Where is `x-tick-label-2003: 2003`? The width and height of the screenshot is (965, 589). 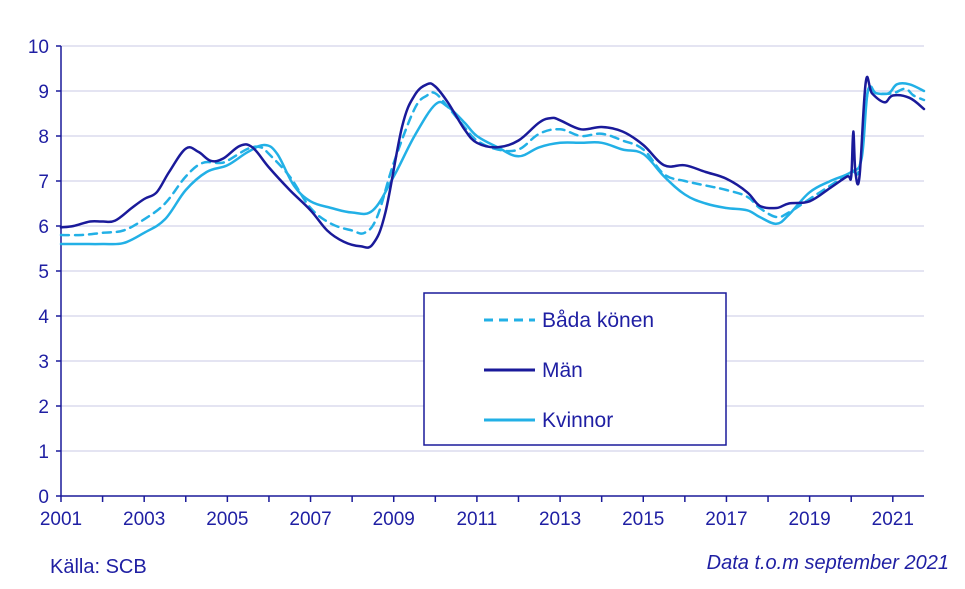 x-tick-label-2003: 2003 is located at coordinates (144, 519).